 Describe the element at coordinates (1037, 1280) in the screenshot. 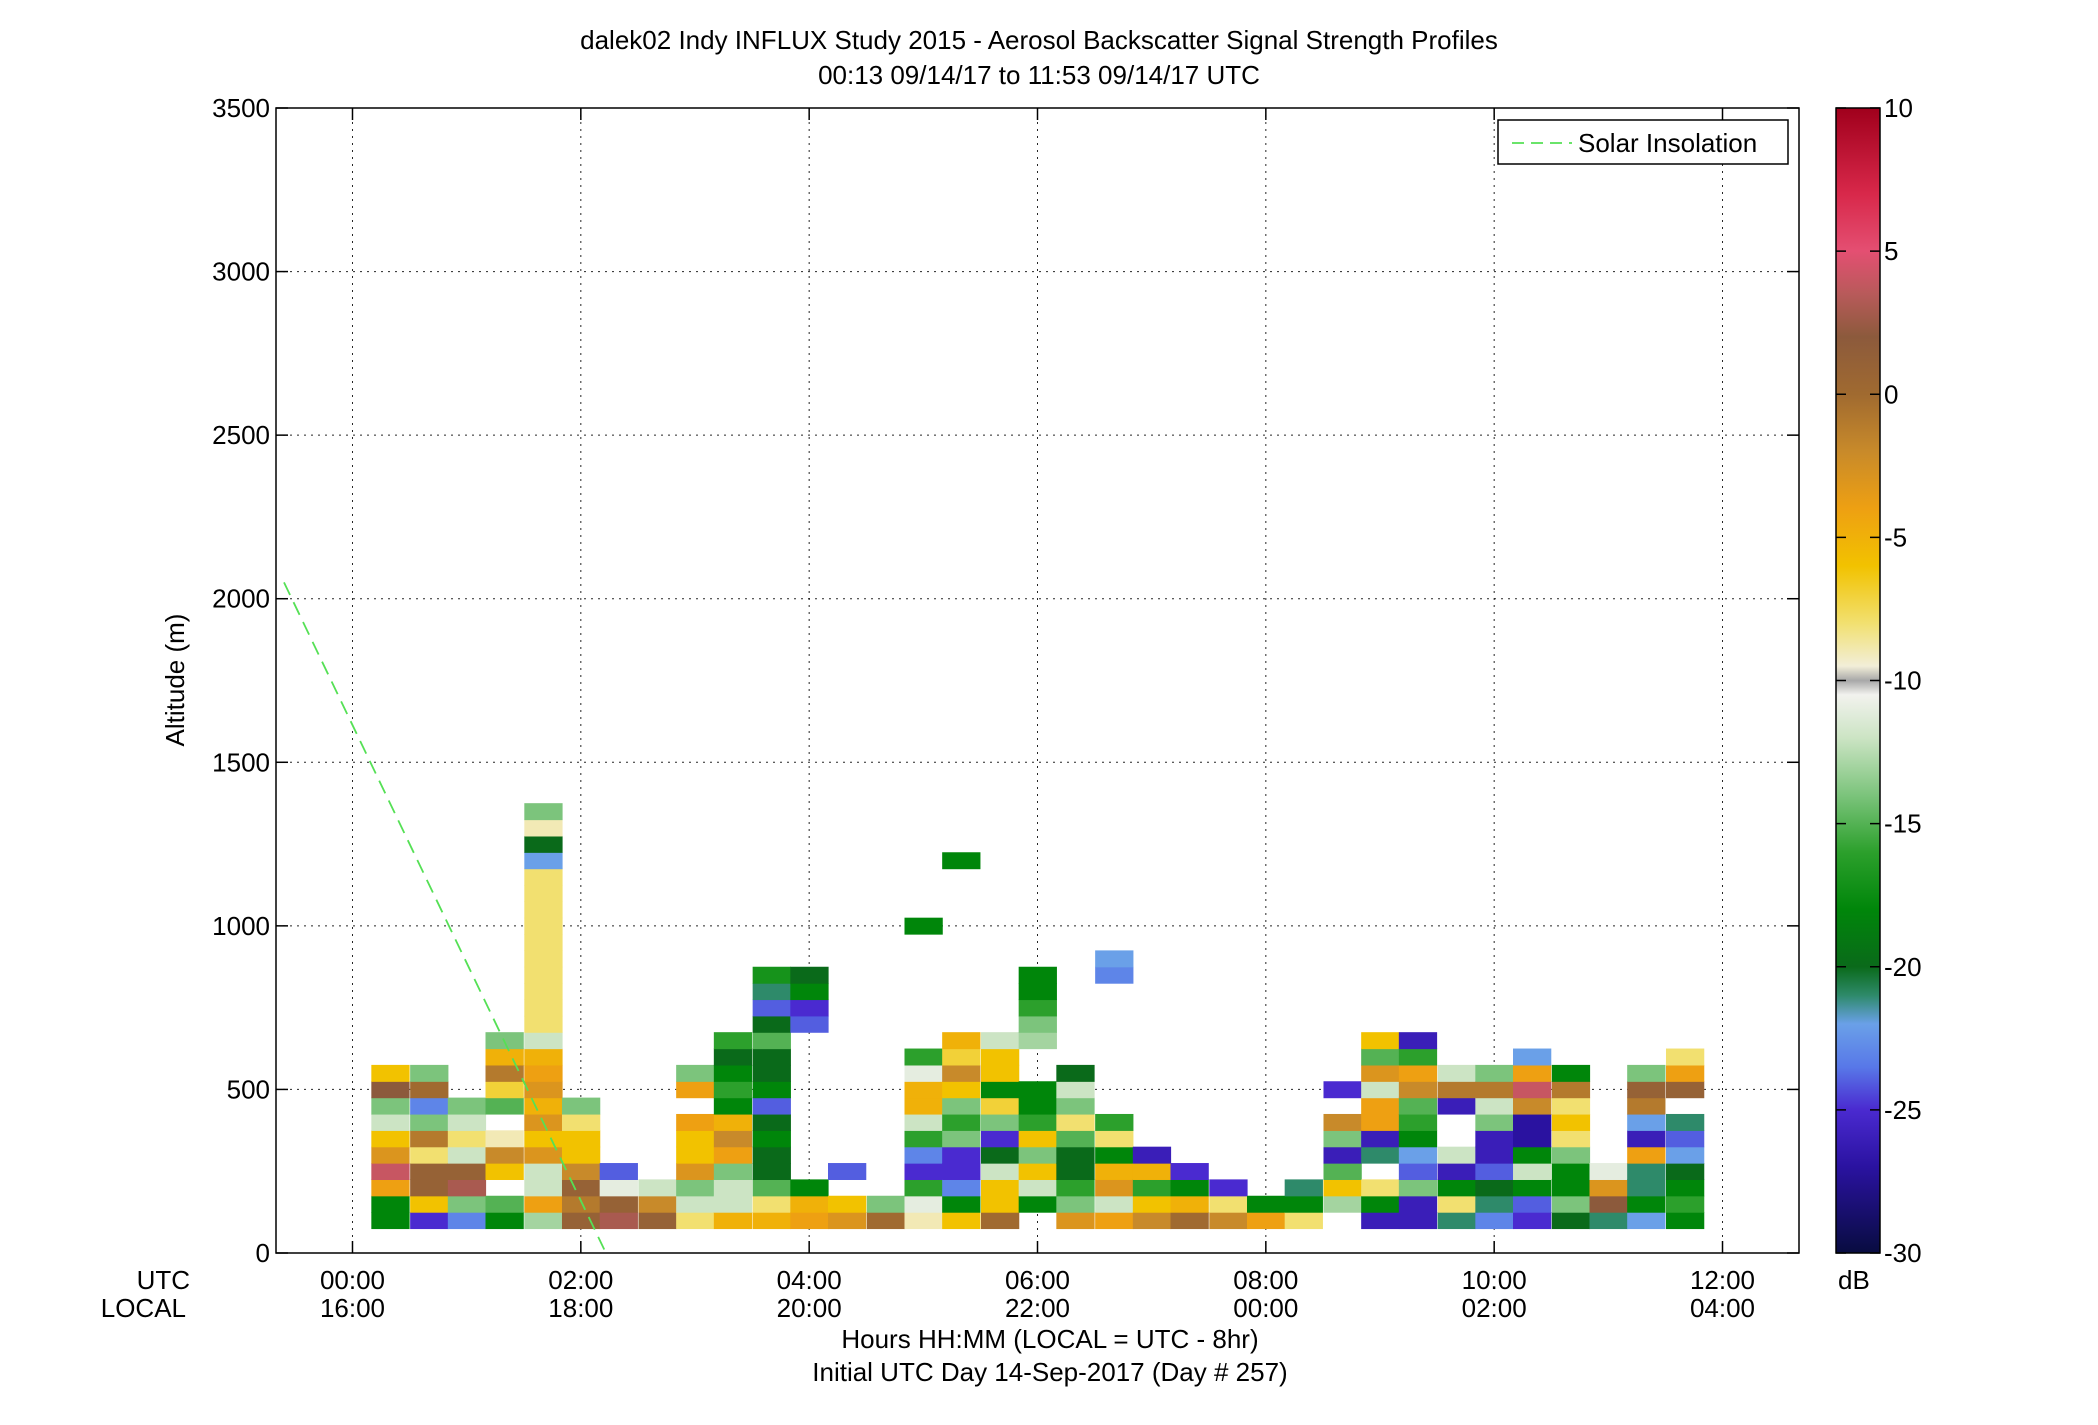

I see `x-tick-label-utc: 06:00` at that location.